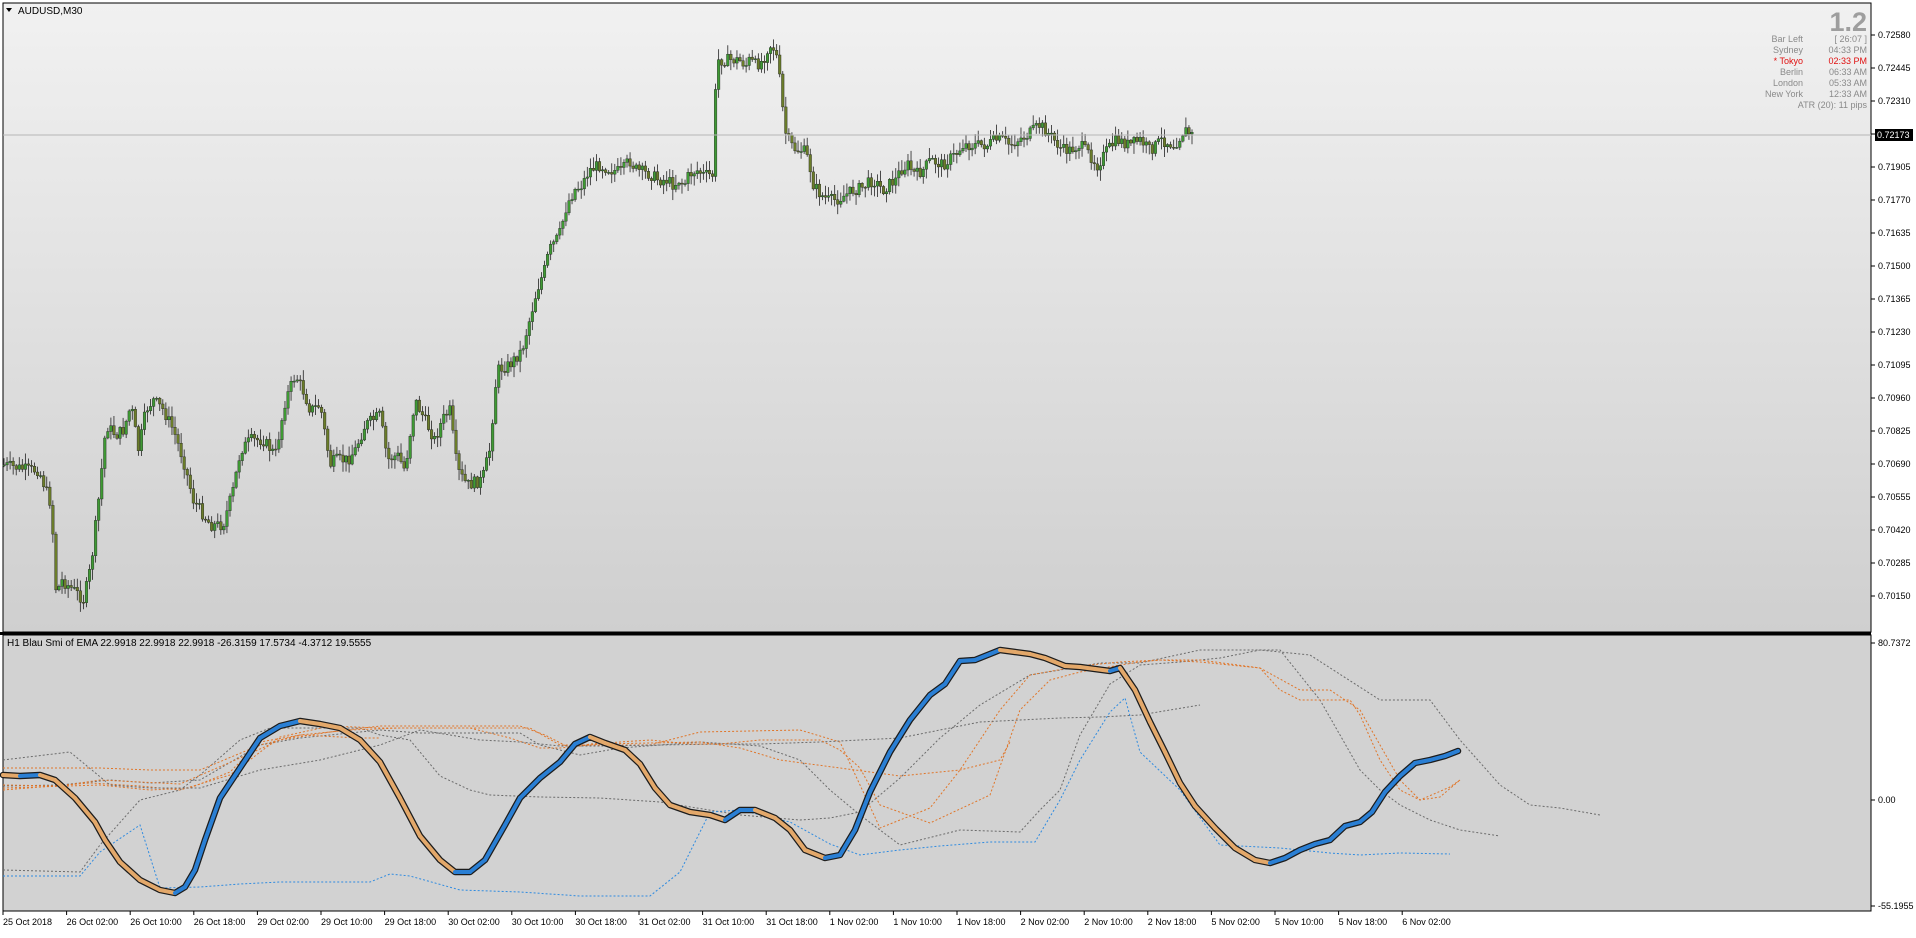  What do you see at coordinates (347, 922) in the screenshot?
I see `time-tick-label: 29 Oct 10:00` at bounding box center [347, 922].